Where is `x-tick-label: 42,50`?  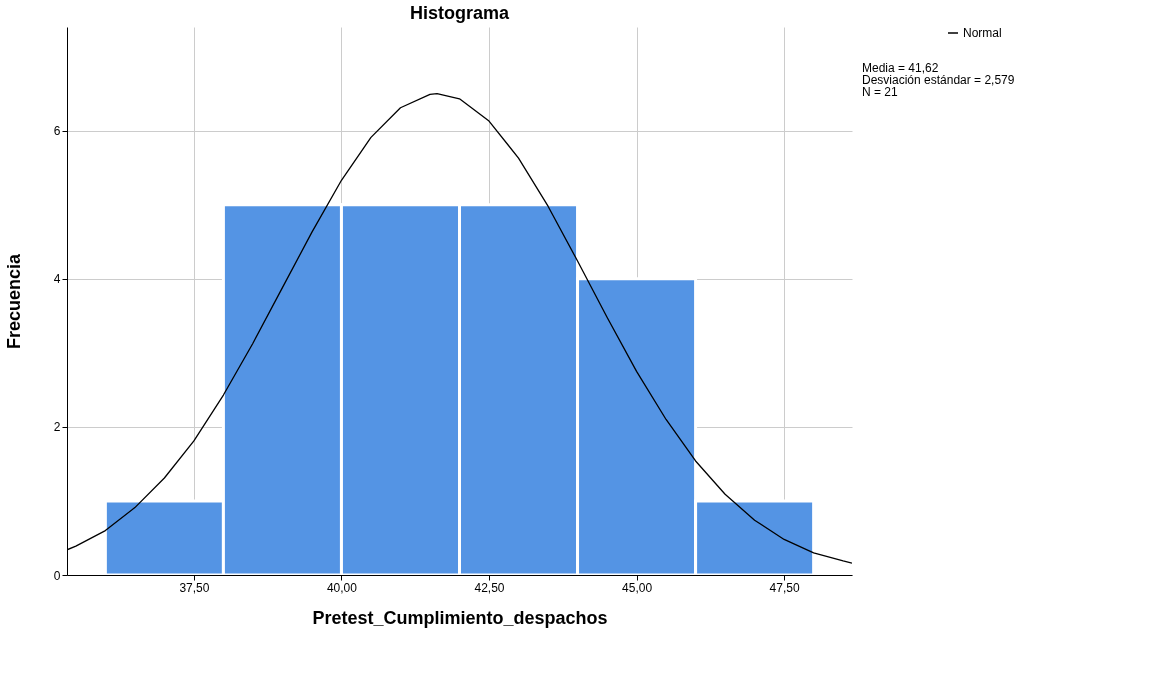
x-tick-label: 42,50 is located at coordinates (489, 587).